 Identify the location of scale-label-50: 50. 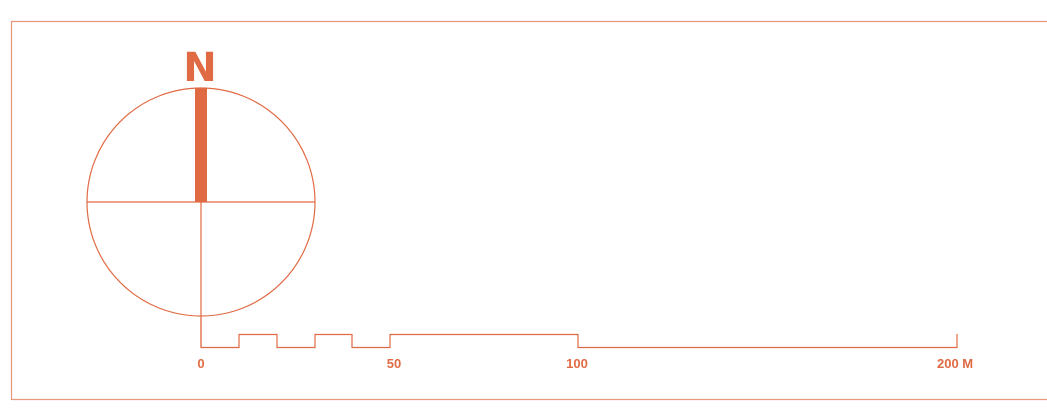
(394, 363).